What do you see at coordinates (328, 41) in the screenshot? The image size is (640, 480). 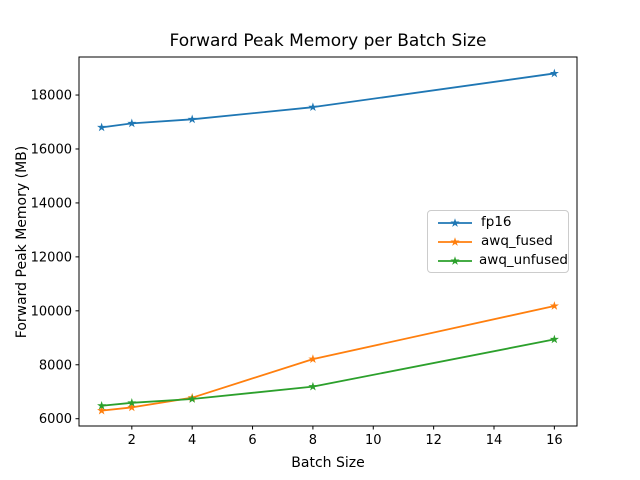 I see `chart-title: Forward Peak Memory per Batch Size` at bounding box center [328, 41].